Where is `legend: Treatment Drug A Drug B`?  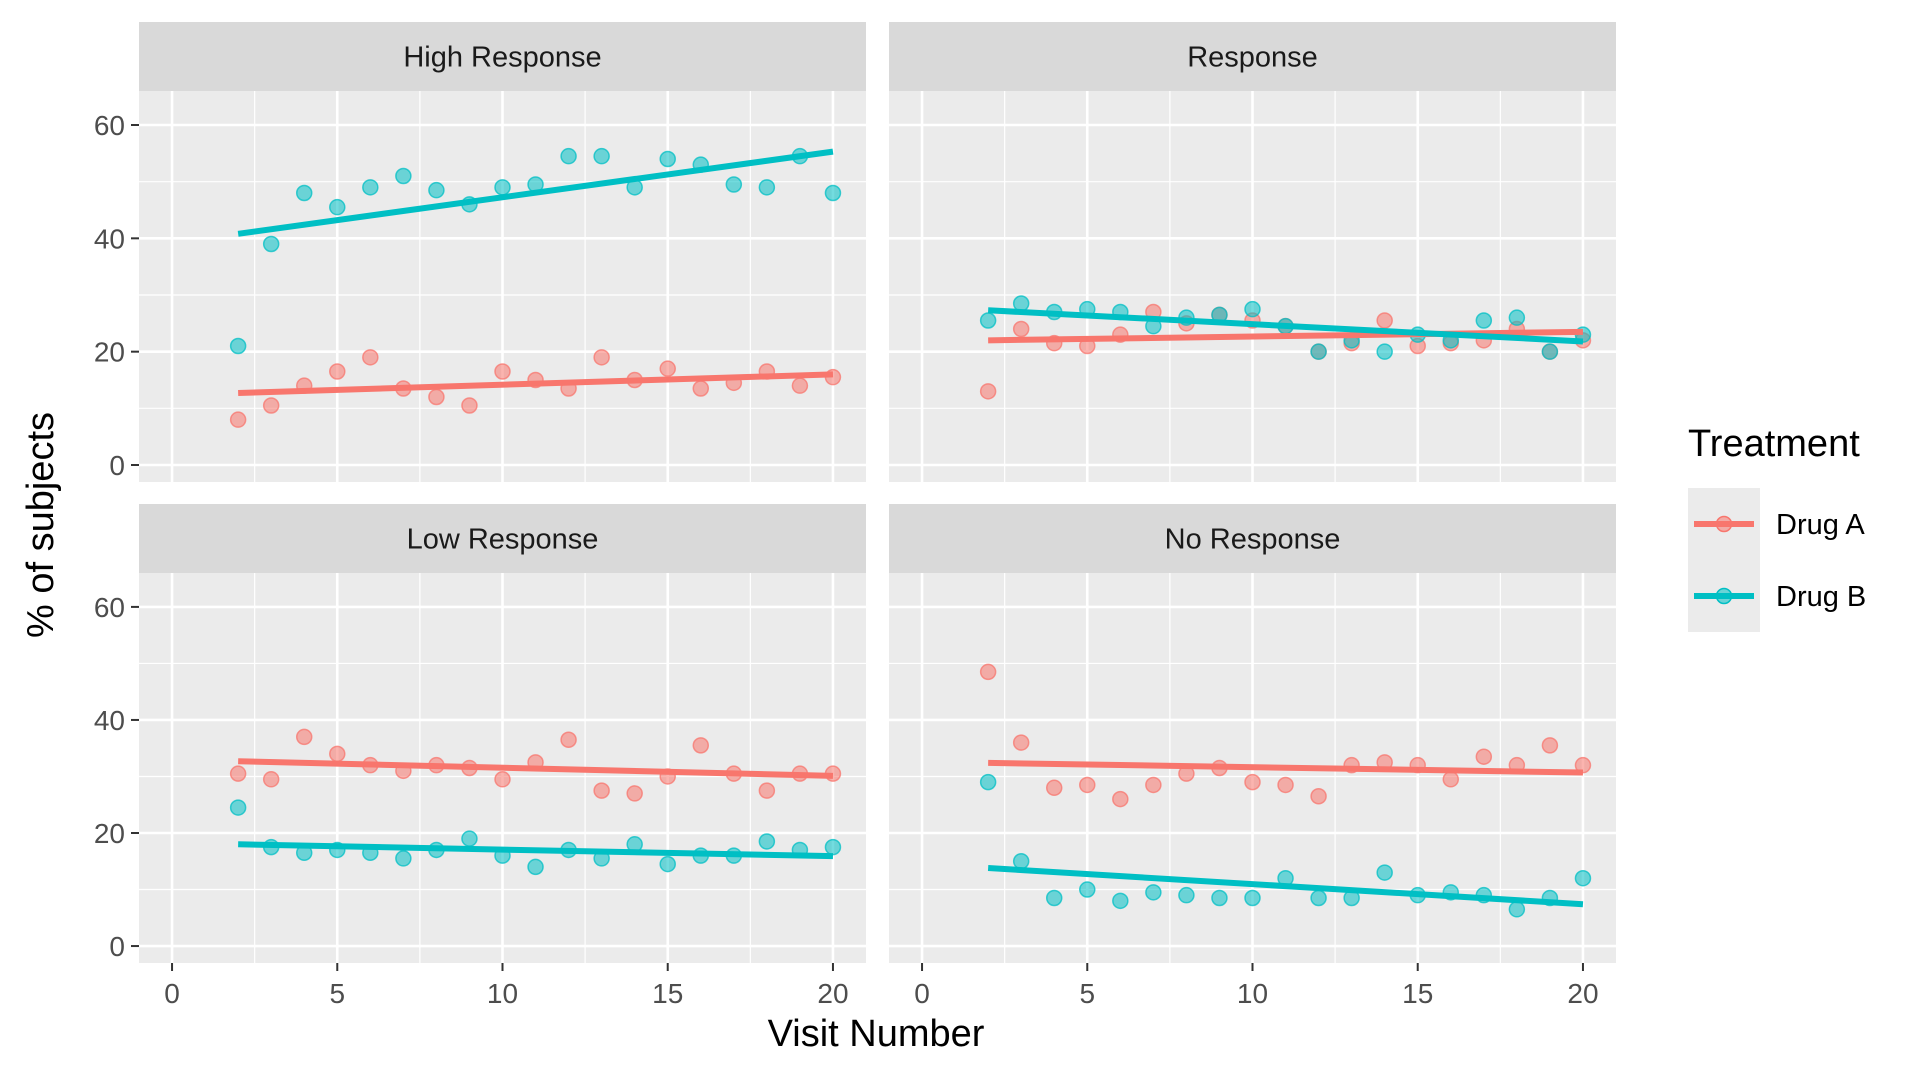 legend: Treatment Drug A Drug B is located at coordinates (1777, 527).